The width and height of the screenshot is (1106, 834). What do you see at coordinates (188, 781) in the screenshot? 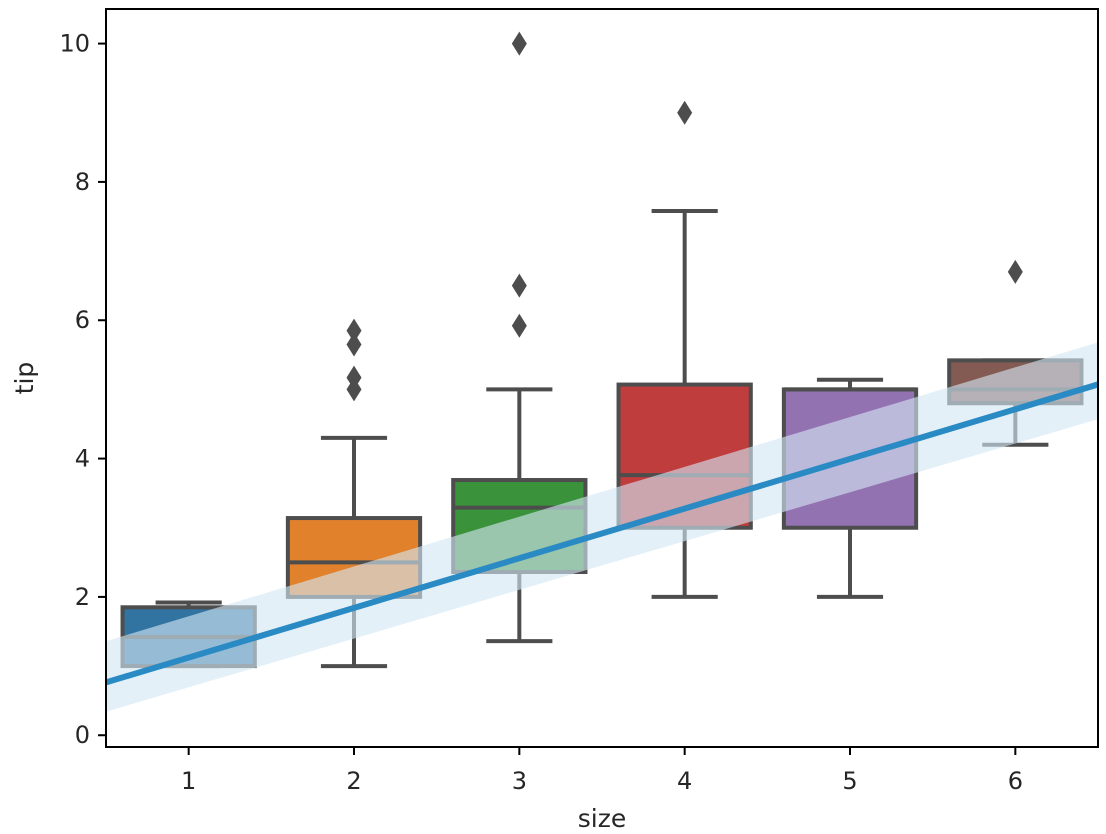
I see `x-tick-label: 1` at bounding box center [188, 781].